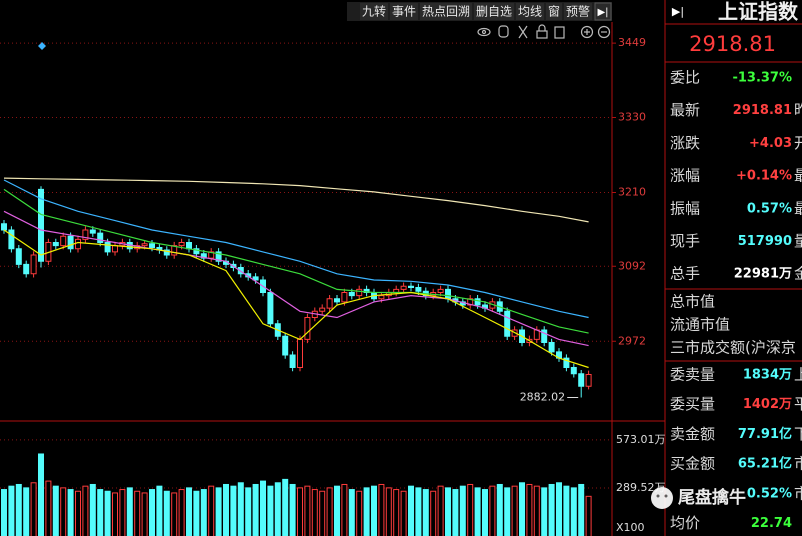 The width and height of the screenshot is (802, 536). Describe the element at coordinates (685, 78) in the screenshot. I see `row-label: 委比` at that location.